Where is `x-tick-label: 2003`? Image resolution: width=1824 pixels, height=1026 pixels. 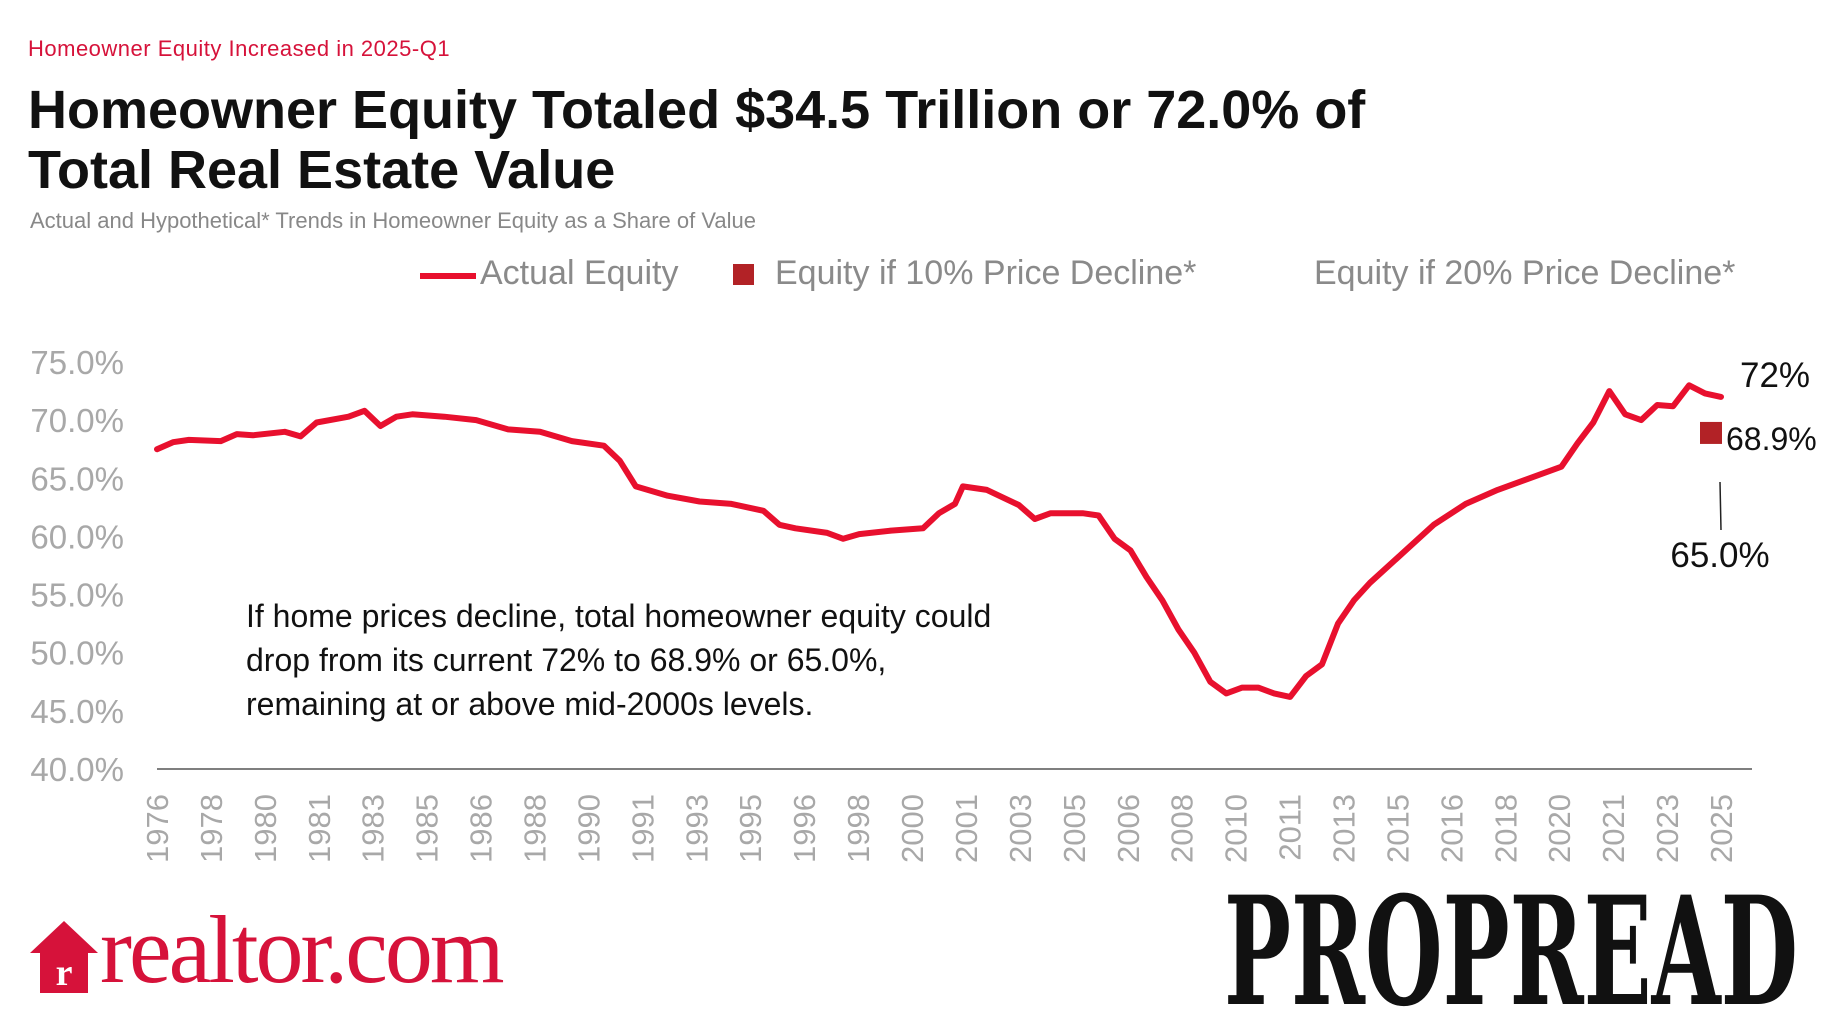 x-tick-label: 2003 is located at coordinates (1020, 828).